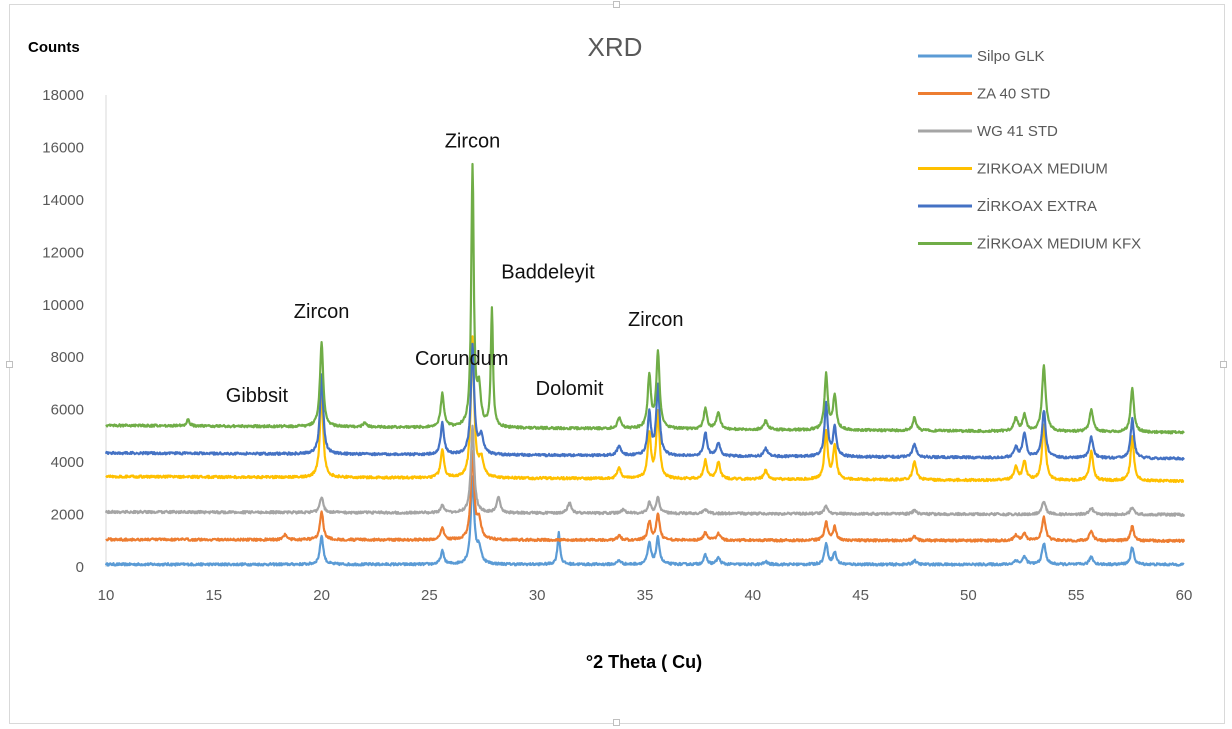 The height and width of the screenshot is (729, 1232). I want to click on x-tick-label: 20, so click(321, 595).